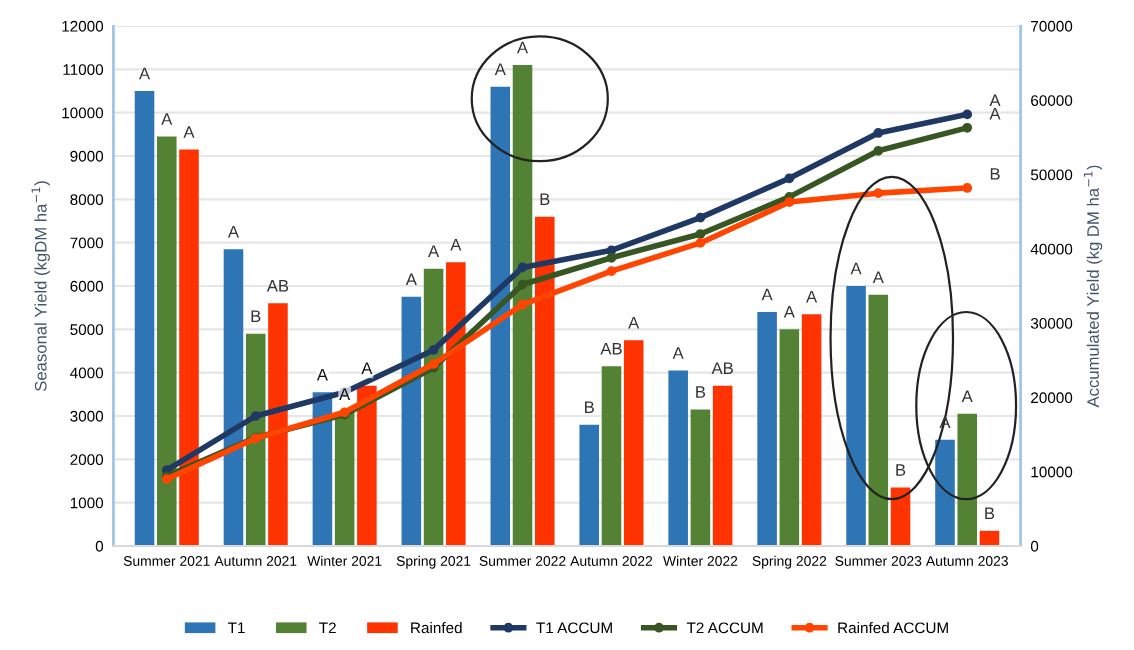 The width and height of the screenshot is (1134, 650). I want to click on y2-axis-title: Accumulated Yield (kg DM ha$^{−1}$), so click(1093, 286).